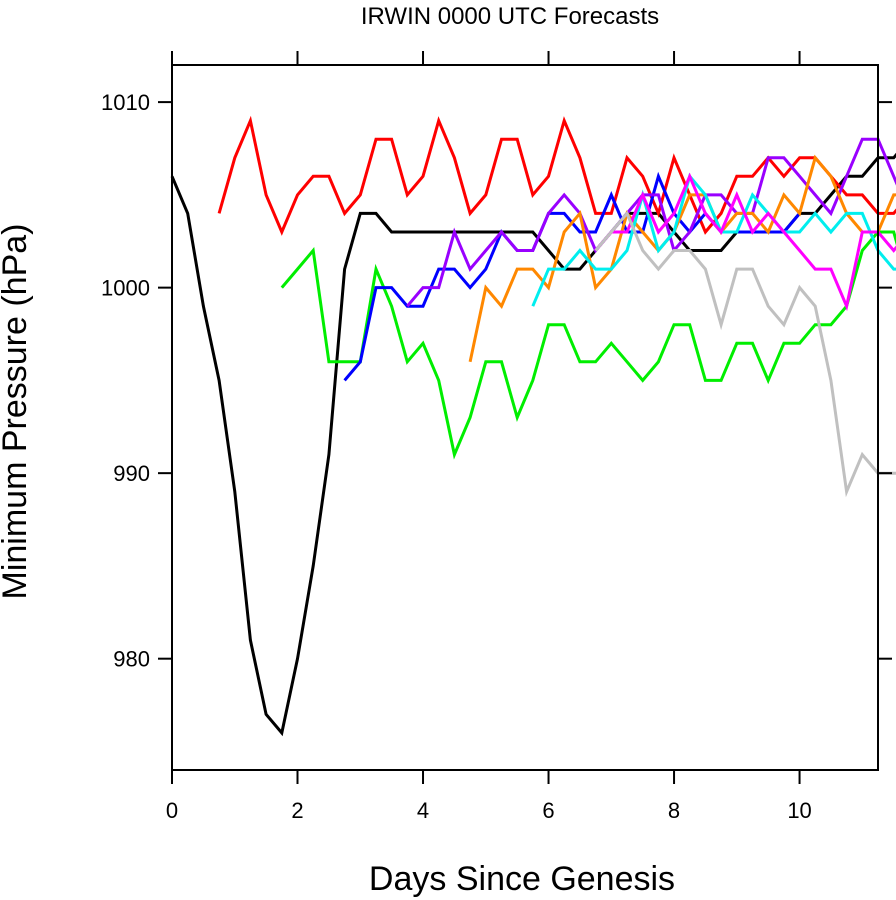  I want to click on y-axis-title: Minimum Pressure (hPa), so click(17, 412).